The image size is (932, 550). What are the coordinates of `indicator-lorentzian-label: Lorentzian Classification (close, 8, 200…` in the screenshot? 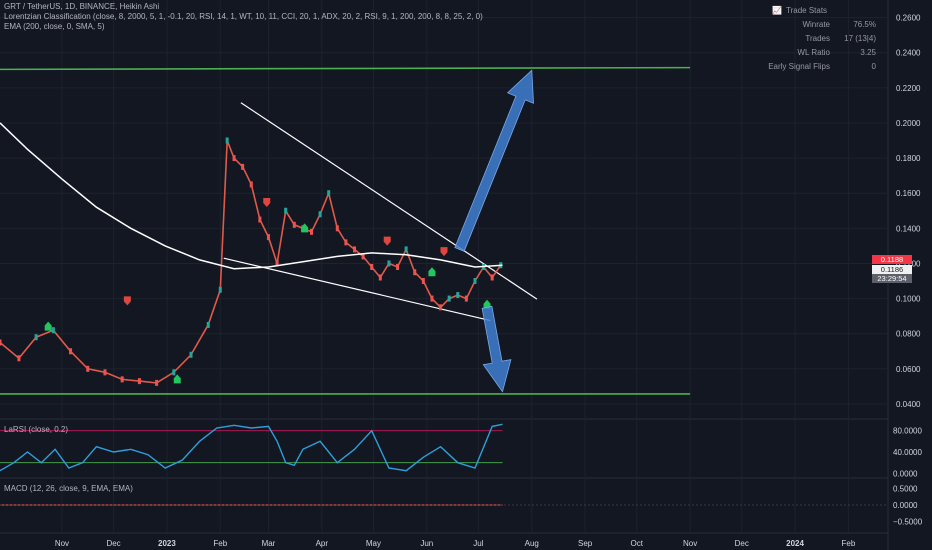 It's located at (243, 16).